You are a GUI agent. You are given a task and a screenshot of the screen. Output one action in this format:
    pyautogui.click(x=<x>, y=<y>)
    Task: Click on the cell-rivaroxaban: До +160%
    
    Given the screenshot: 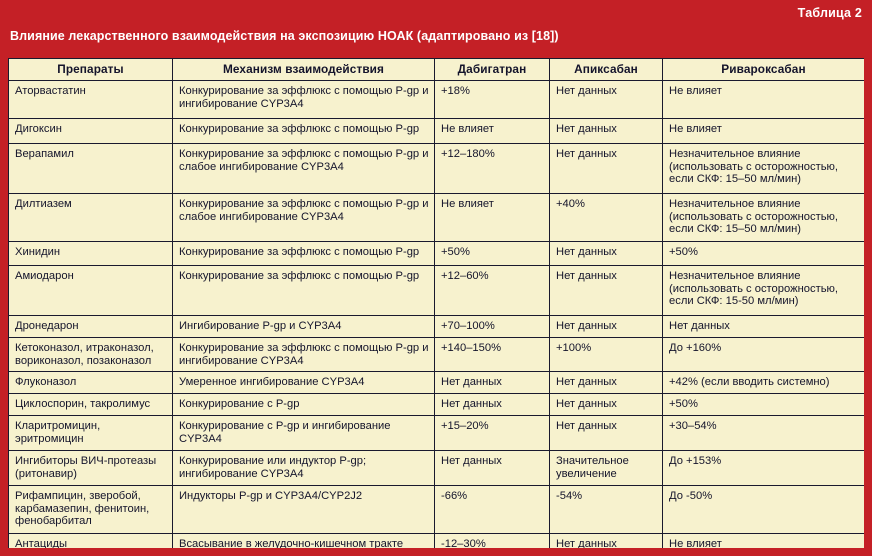 What is the action you would take?
    pyautogui.click(x=763, y=354)
    